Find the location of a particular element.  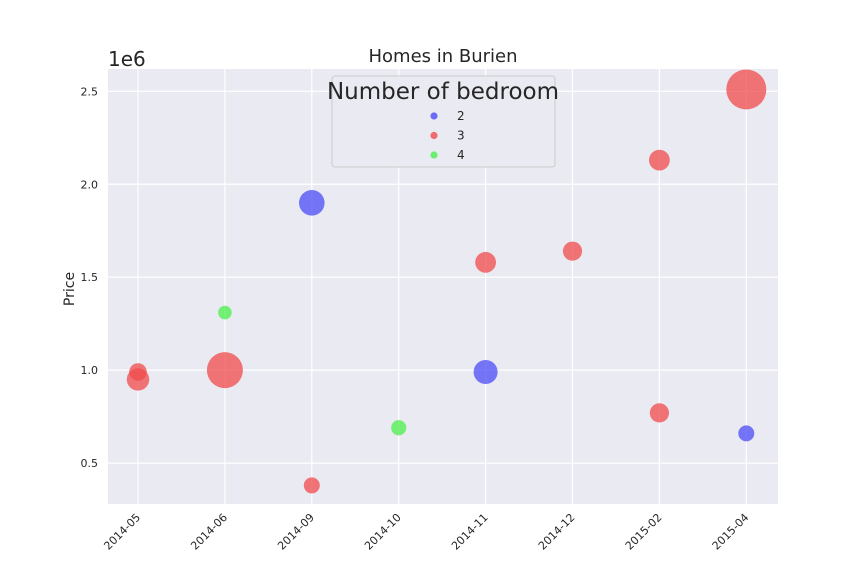

x-tick-label: 2014-10 is located at coordinates (383, 532).